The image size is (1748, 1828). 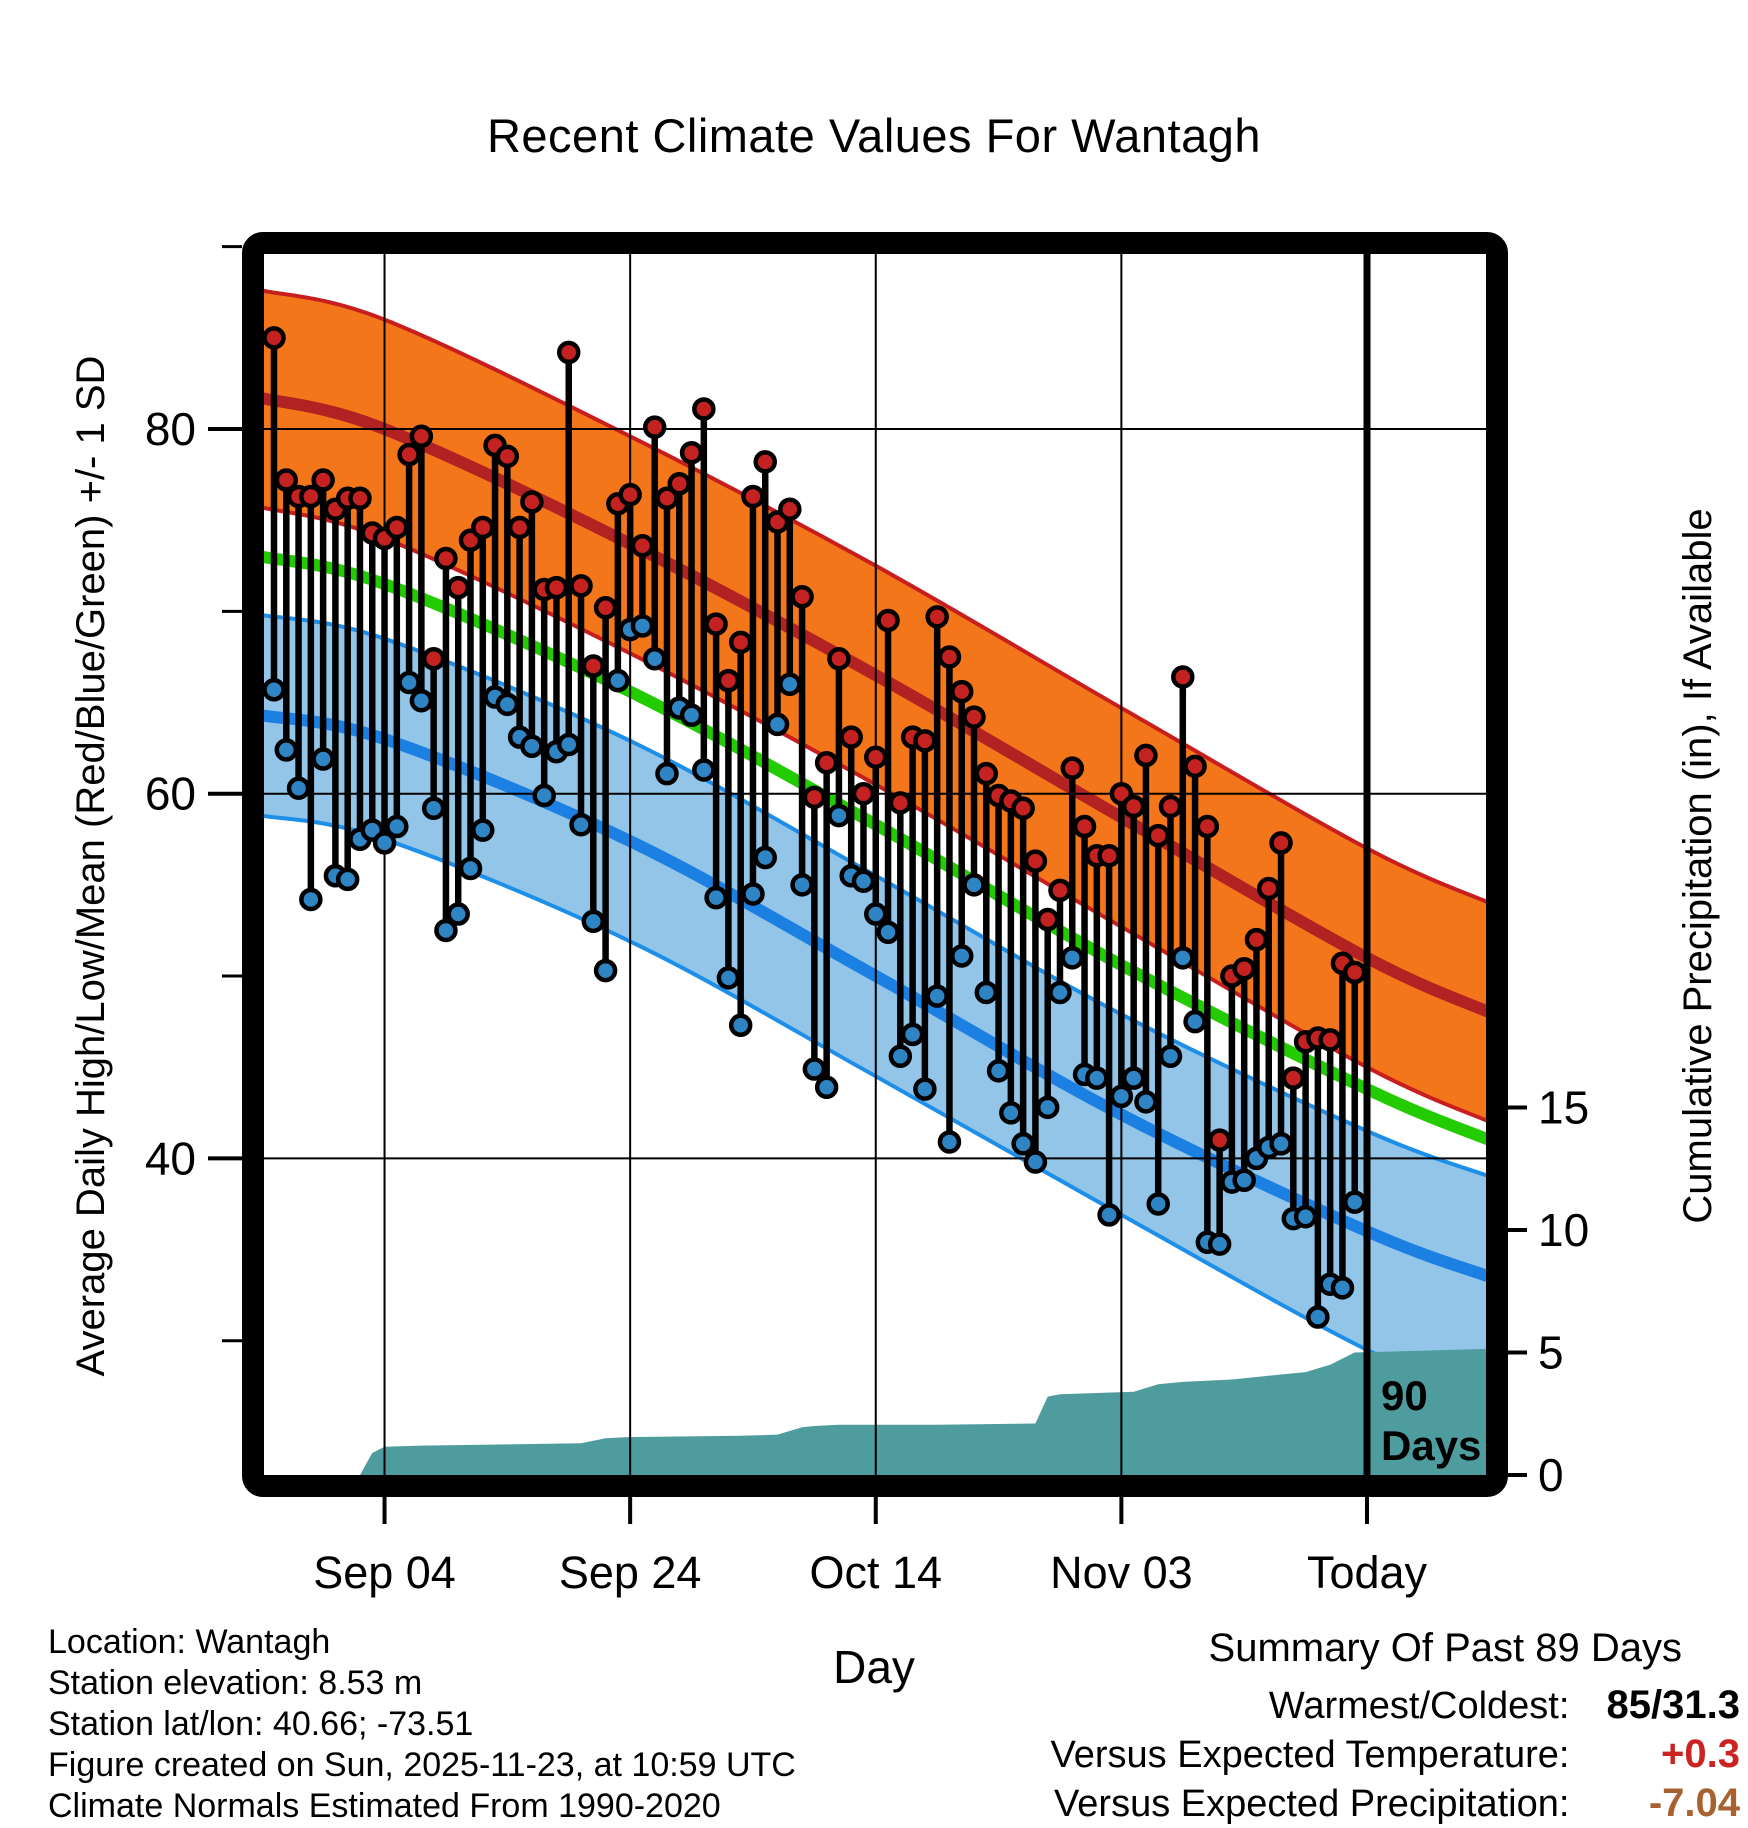 What do you see at coordinates (1367, 1572) in the screenshot?
I see `x-tick-label: Today` at bounding box center [1367, 1572].